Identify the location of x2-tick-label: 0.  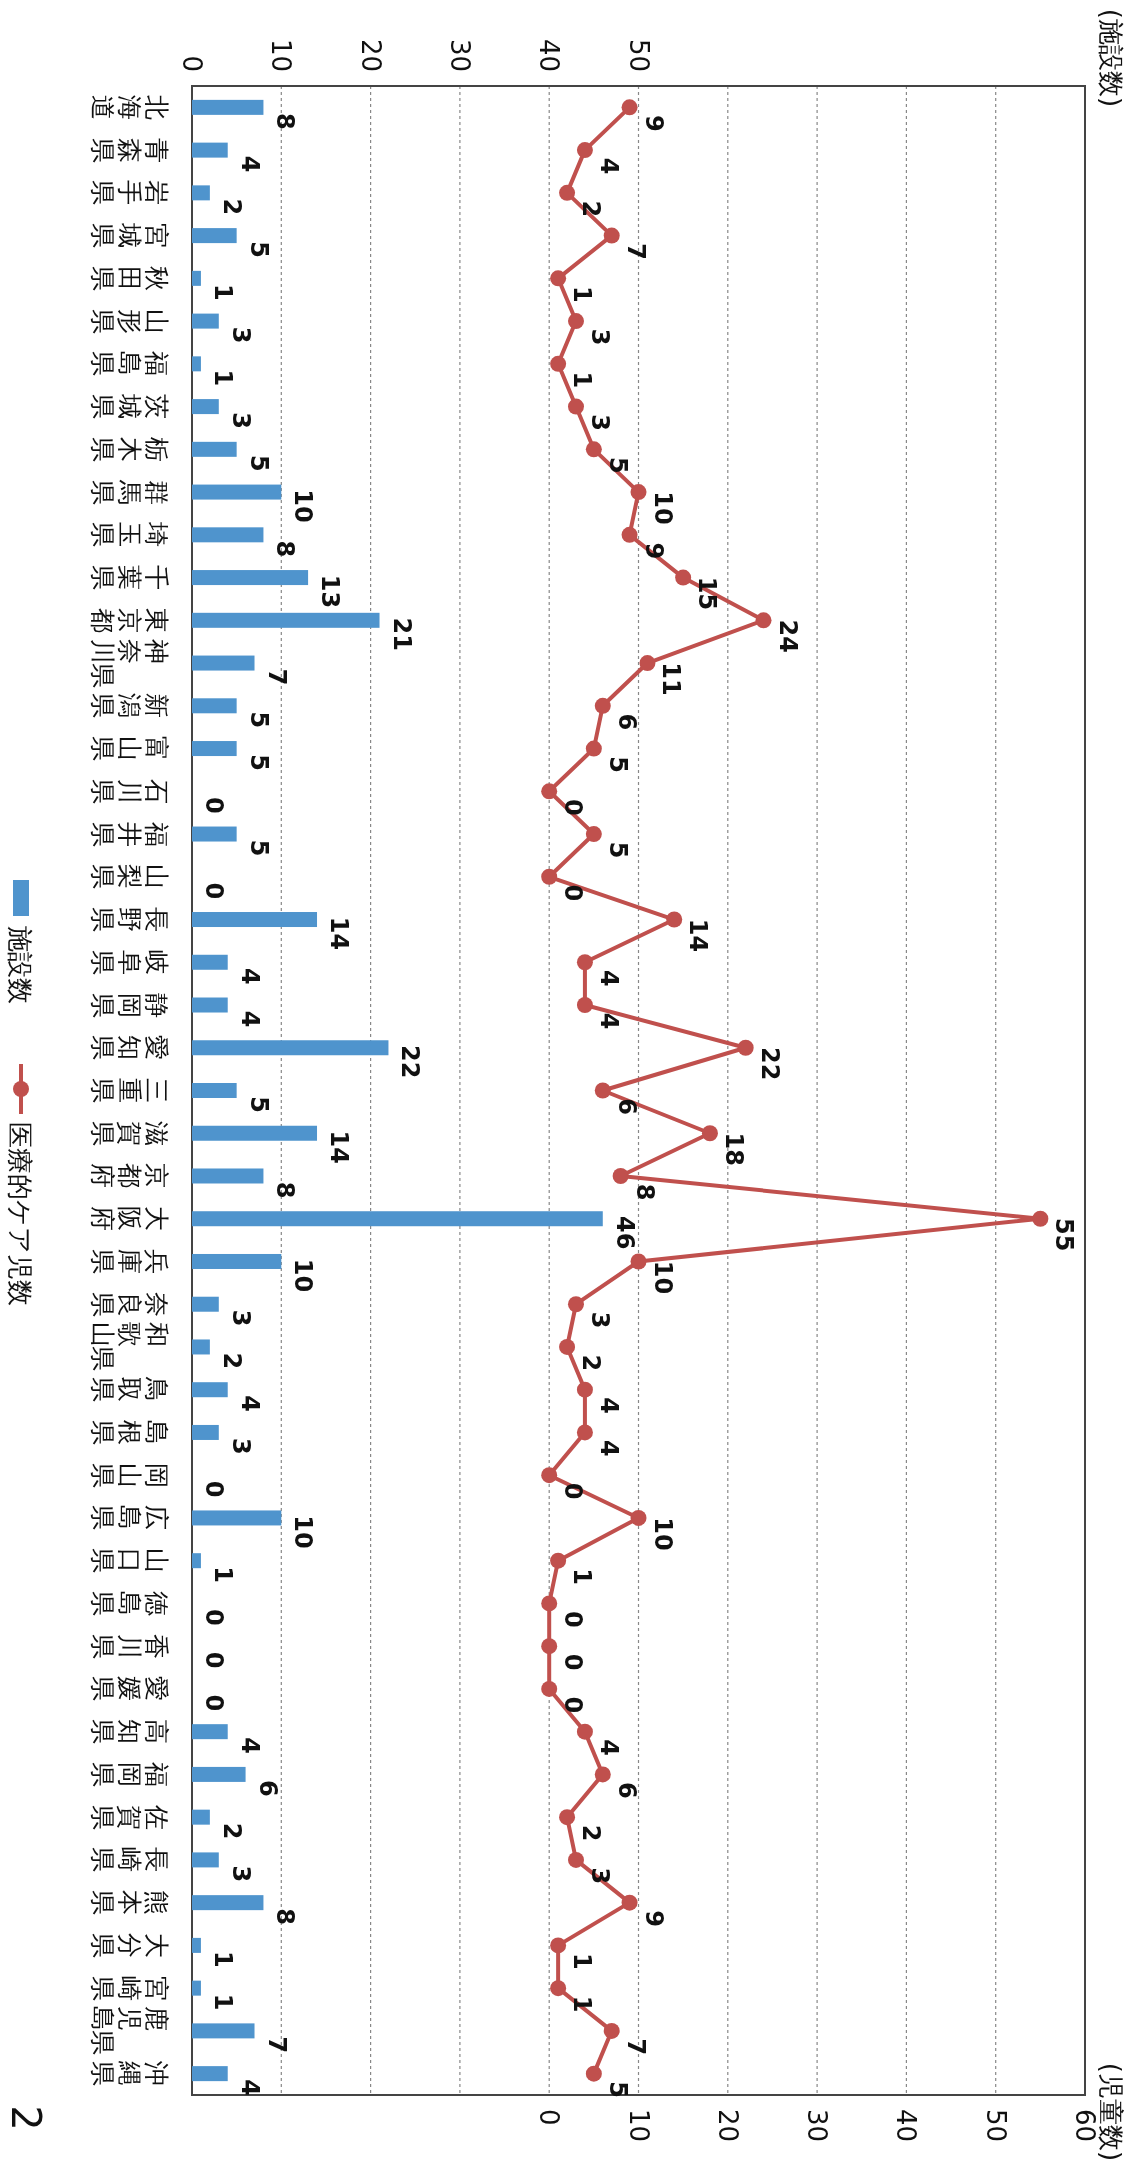
(192, 63).